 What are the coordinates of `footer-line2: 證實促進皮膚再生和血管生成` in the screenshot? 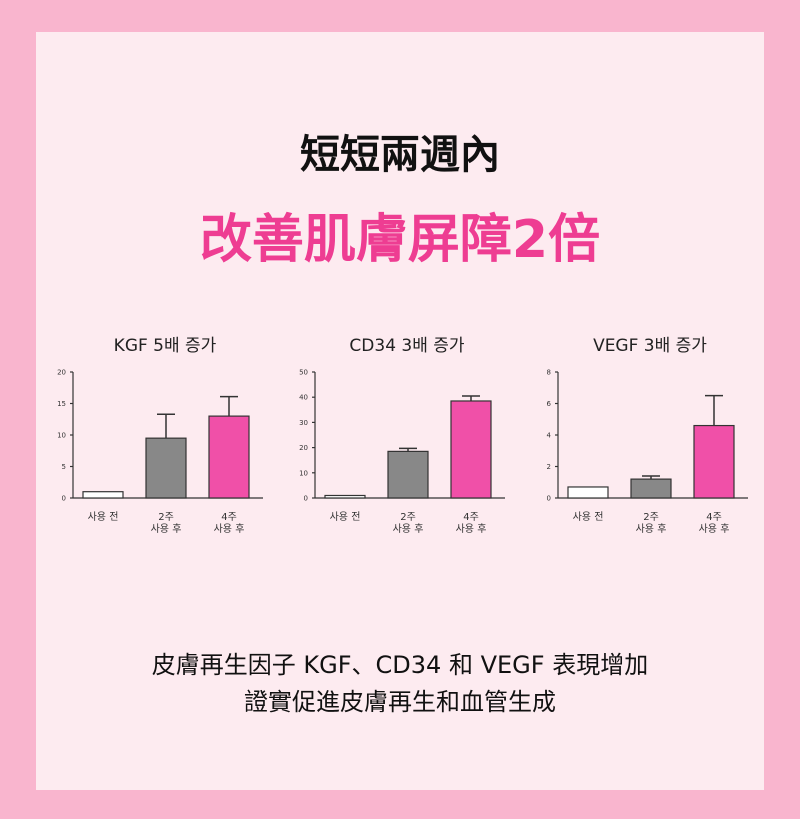 It's located at (400, 702).